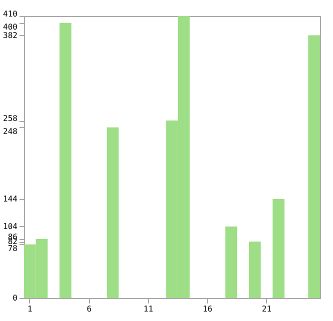 The width and height of the screenshot is (333, 321). What do you see at coordinates (10, 35) in the screenshot?
I see `y-tick-label: 382` at bounding box center [10, 35].